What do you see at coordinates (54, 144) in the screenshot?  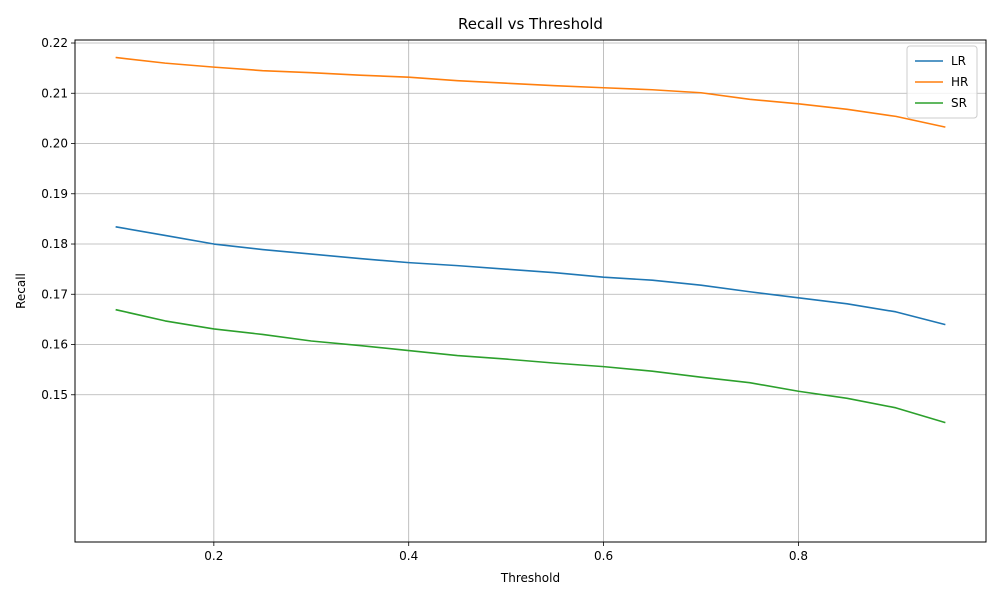 I see `y-tick-label: 0.20` at bounding box center [54, 144].